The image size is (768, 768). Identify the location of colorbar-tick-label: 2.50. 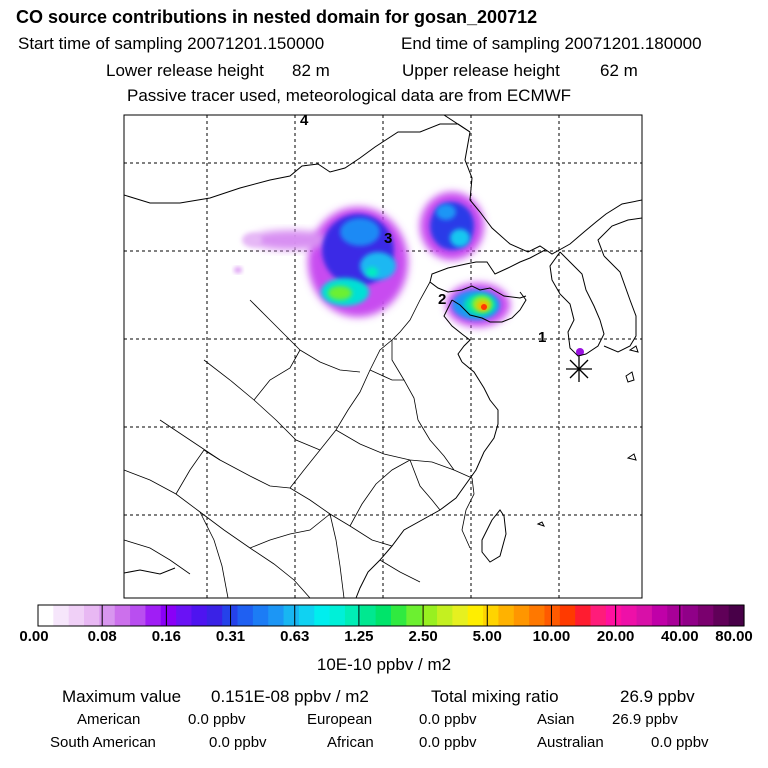
(423, 636).